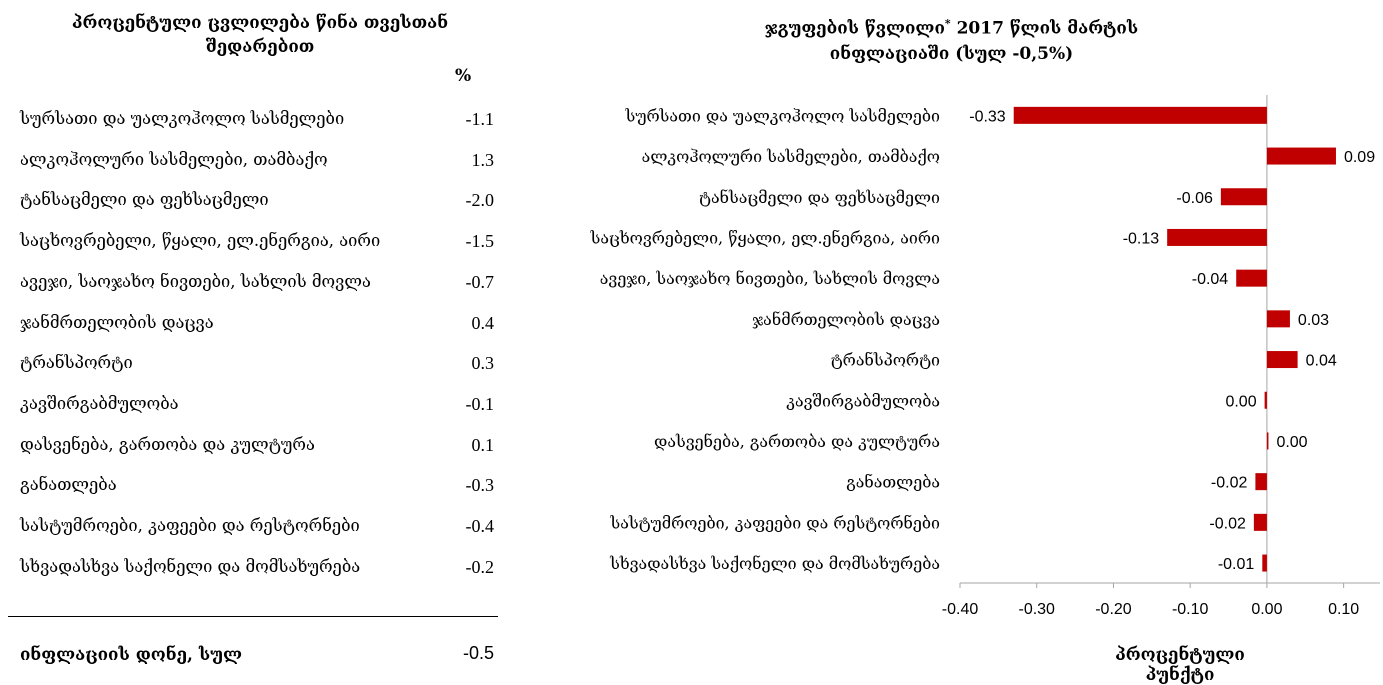  I want to click on unit-label: %, so click(463, 76).